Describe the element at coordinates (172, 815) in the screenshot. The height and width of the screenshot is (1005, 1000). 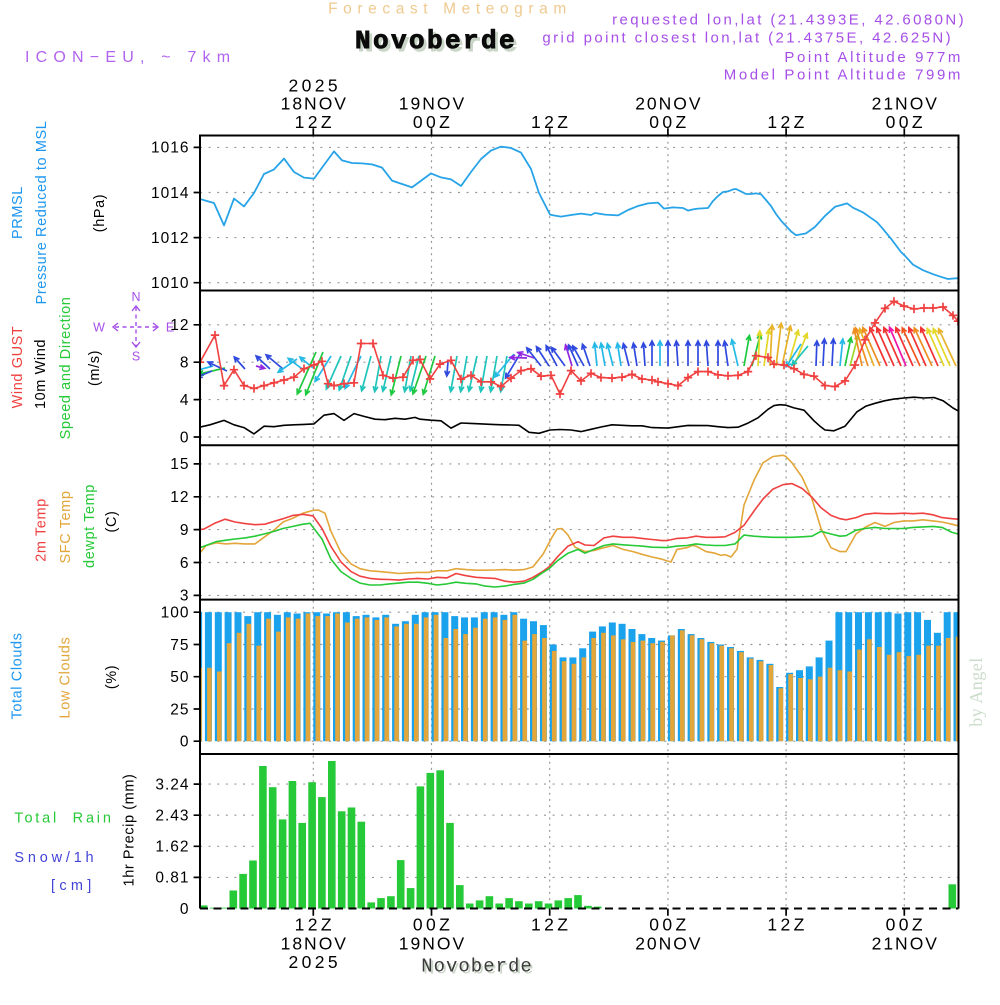
I see `svg-text: 2.43` at that location.